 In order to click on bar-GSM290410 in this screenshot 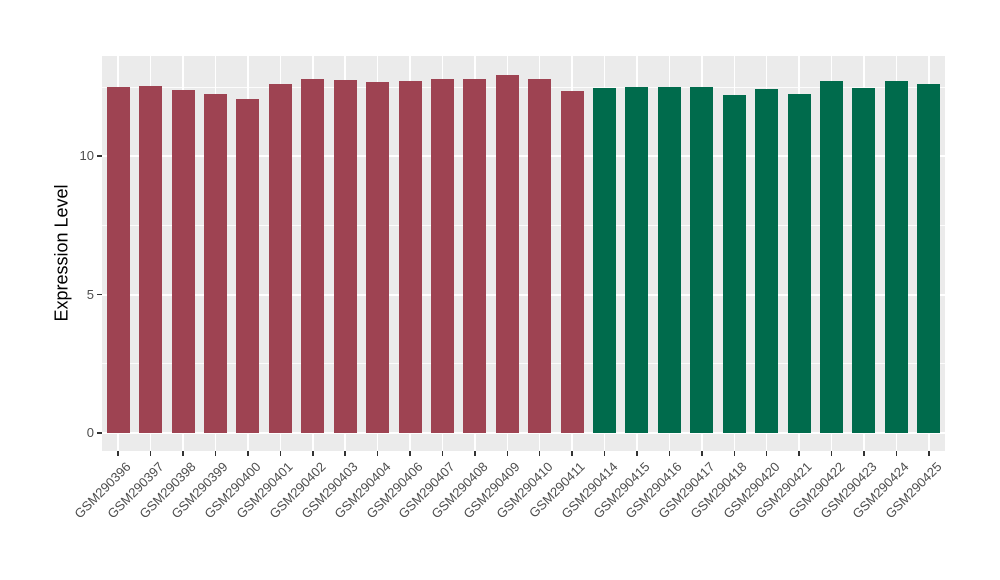, I will do `click(540, 256)`.